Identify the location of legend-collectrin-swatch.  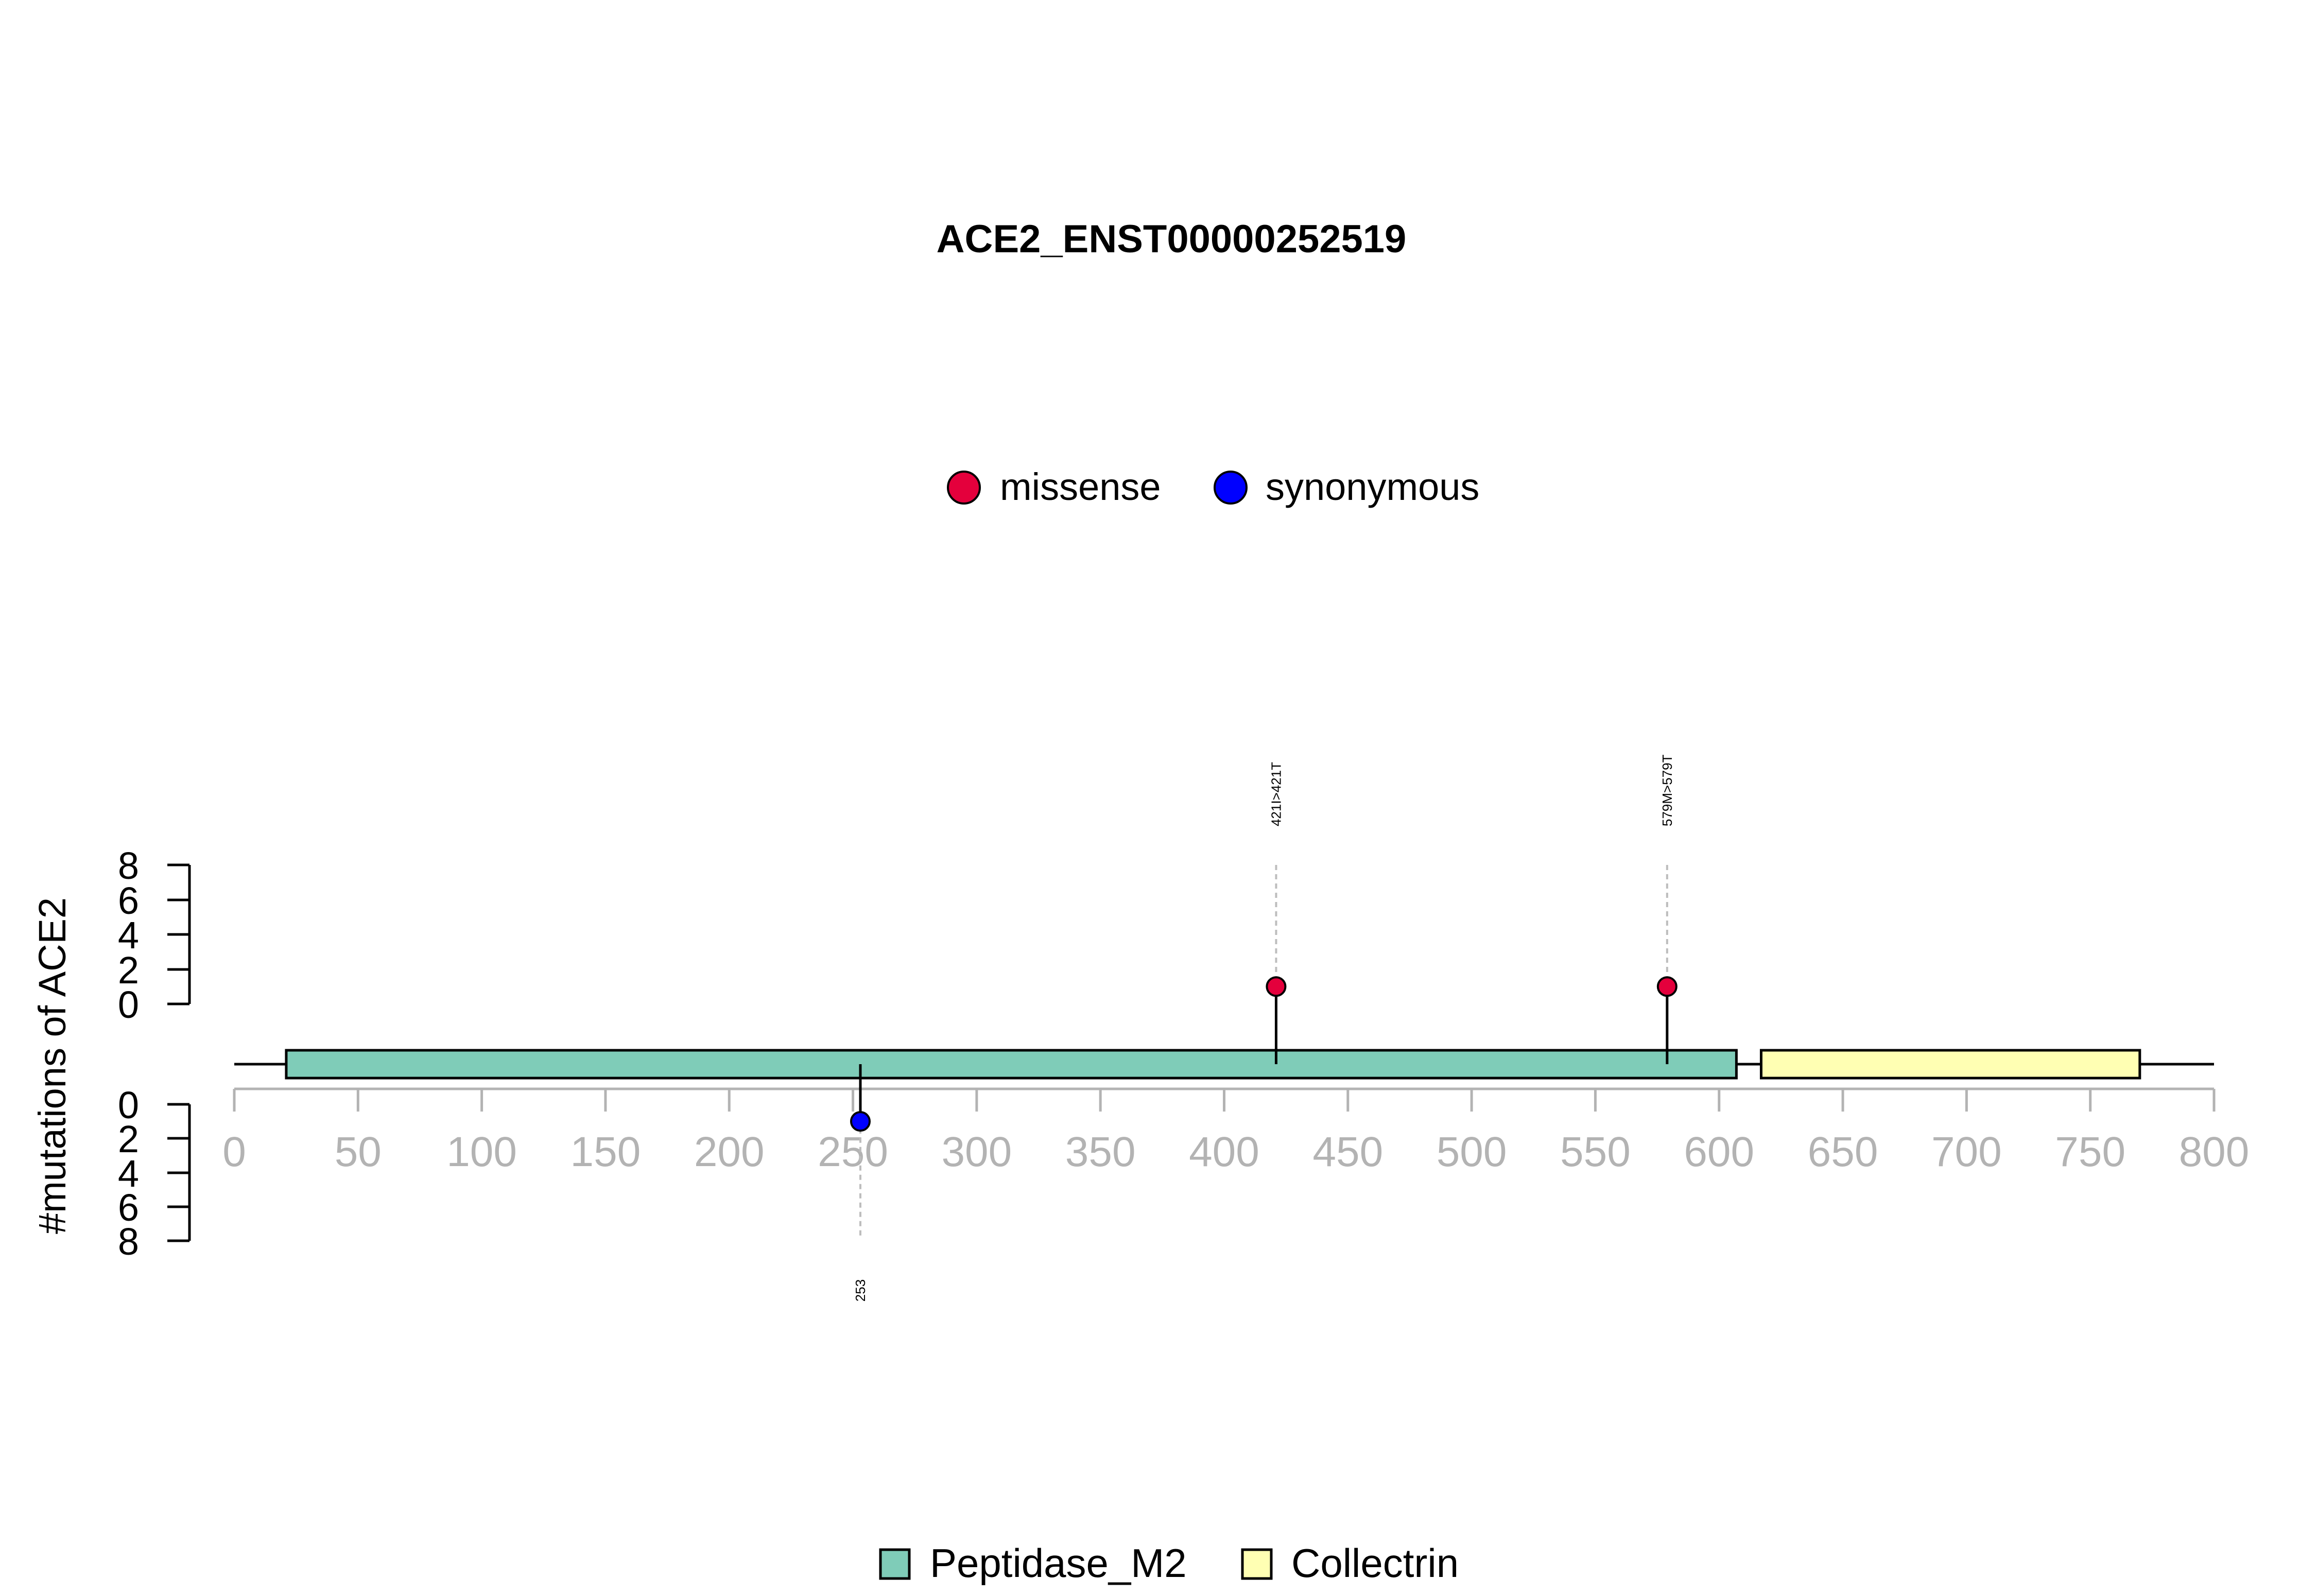
(1257, 1564).